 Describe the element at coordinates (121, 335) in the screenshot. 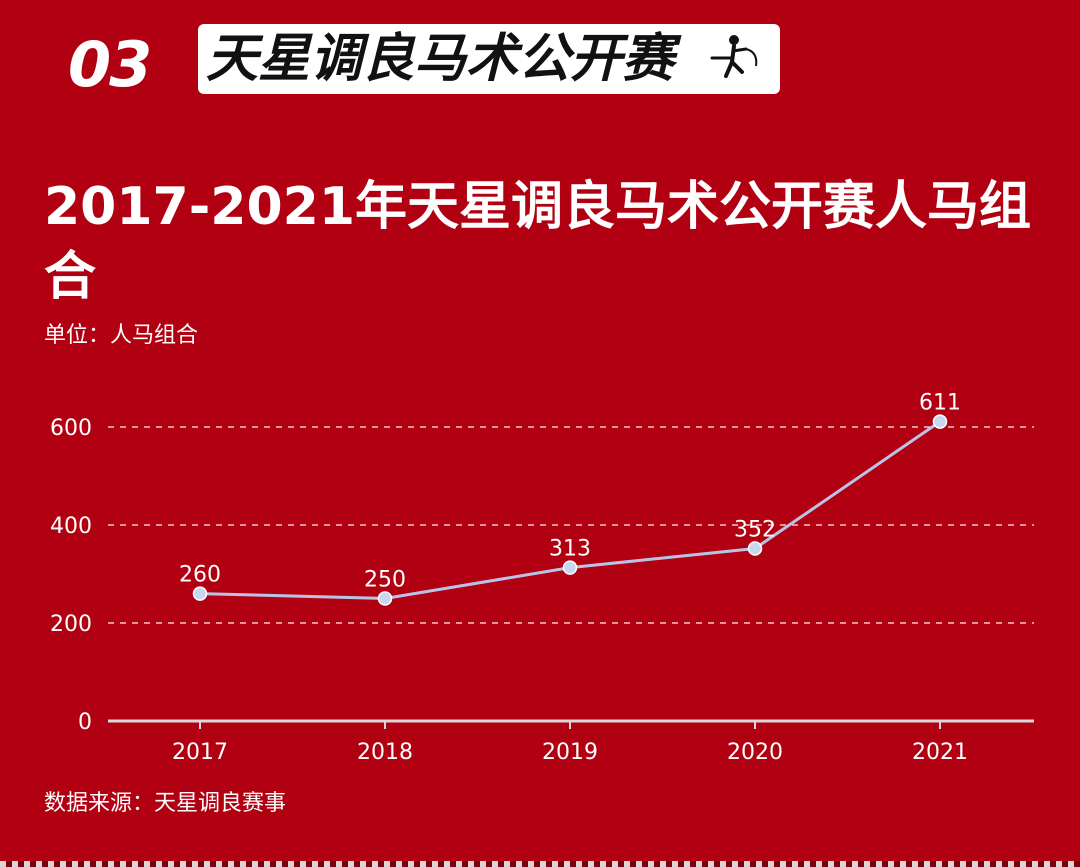

I see `unit-label: 单位：人马组合` at that location.